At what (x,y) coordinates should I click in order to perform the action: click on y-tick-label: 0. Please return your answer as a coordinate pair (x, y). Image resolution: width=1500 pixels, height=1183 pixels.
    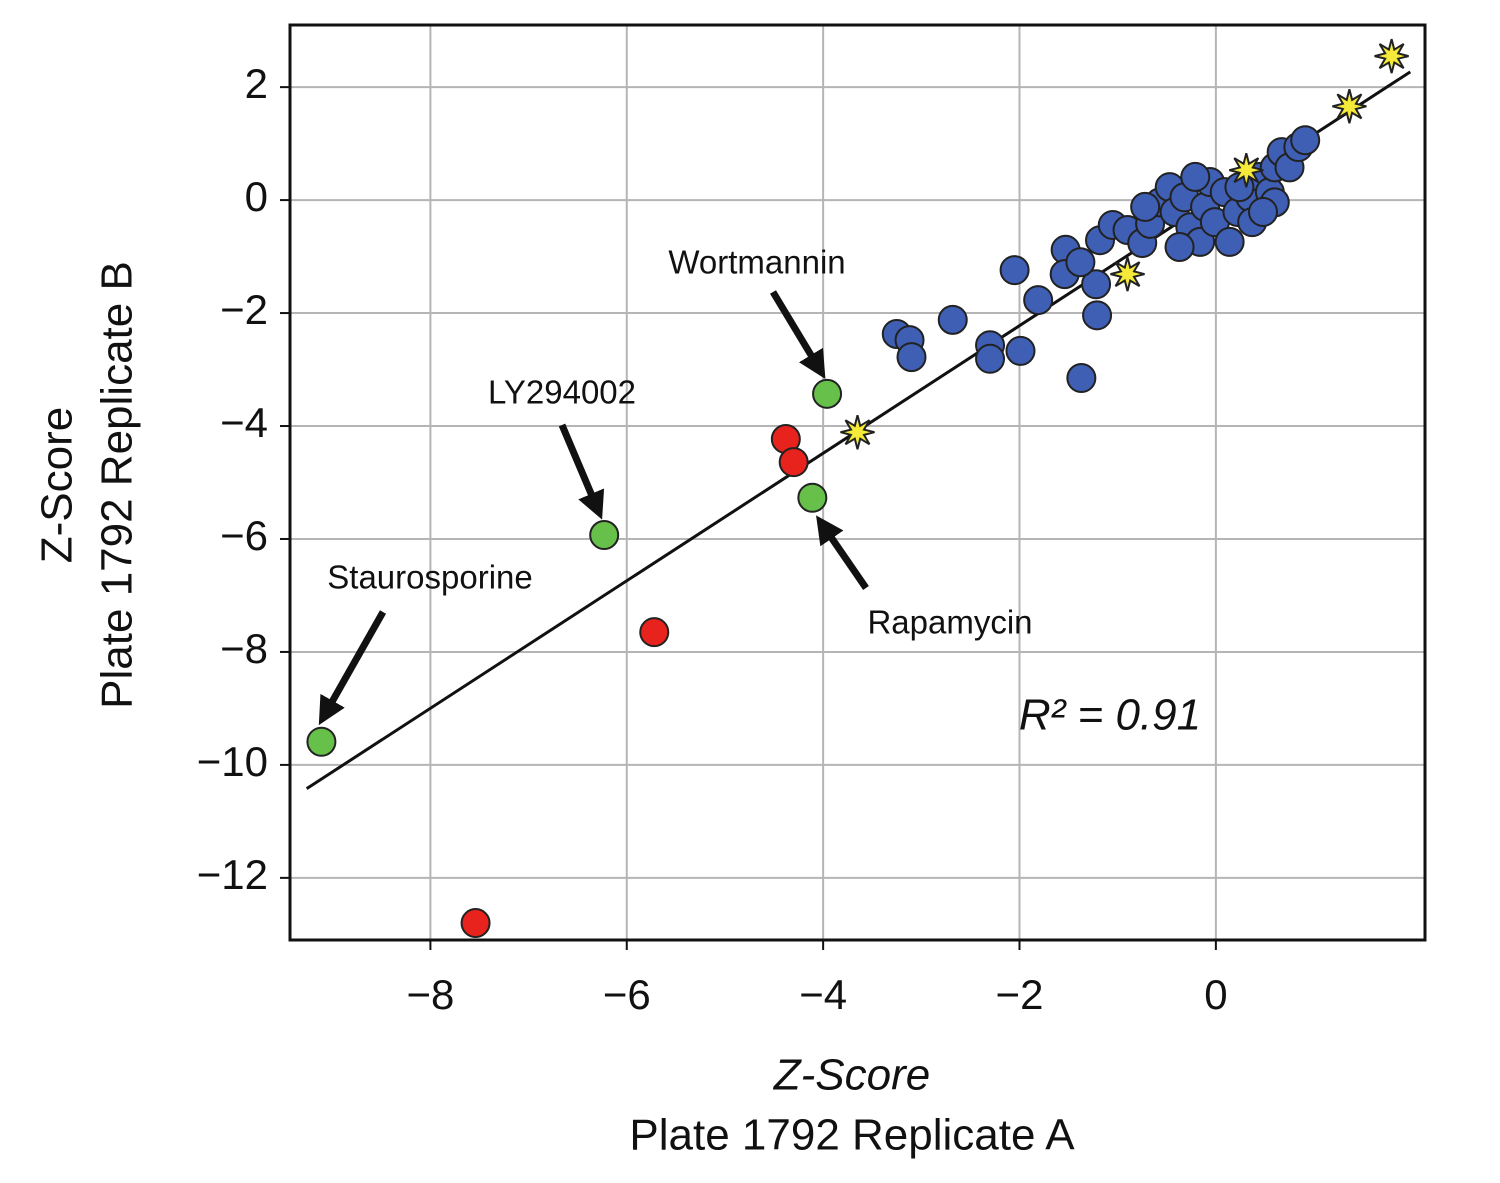
    Looking at the image, I should click on (256, 196).